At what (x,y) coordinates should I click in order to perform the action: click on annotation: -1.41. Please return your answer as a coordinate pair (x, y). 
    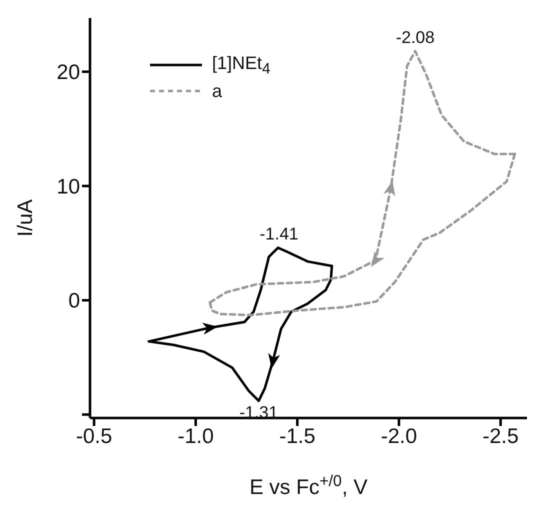
    Looking at the image, I should click on (279, 234).